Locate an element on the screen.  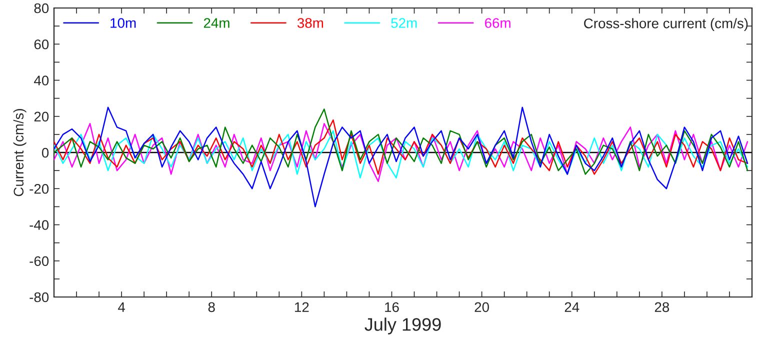
y-tick-label: -40 is located at coordinates (39, 225).